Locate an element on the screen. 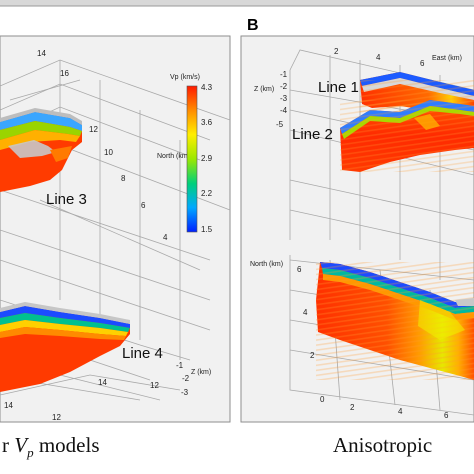 This screenshot has height=474, width=474. caption-left-prefix: r is located at coordinates (8, 445).